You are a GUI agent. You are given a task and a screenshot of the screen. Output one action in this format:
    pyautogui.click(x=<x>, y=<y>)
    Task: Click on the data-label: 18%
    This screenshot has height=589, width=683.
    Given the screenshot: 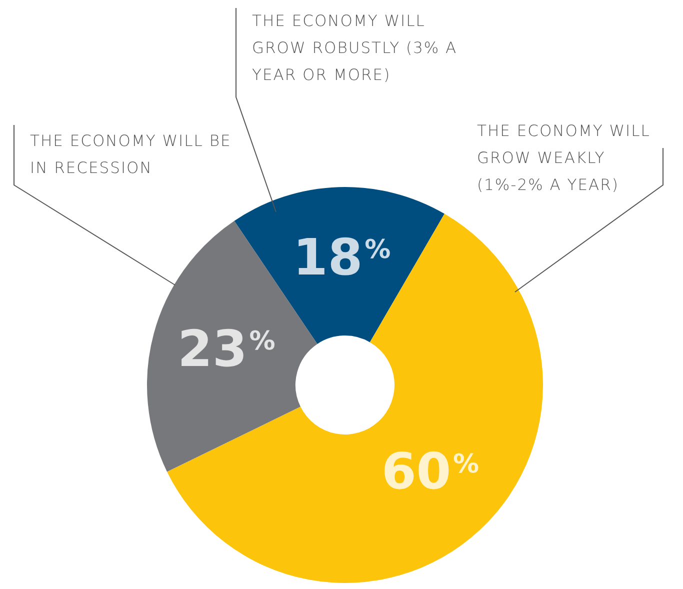 What is the action you would take?
    pyautogui.click(x=342, y=257)
    